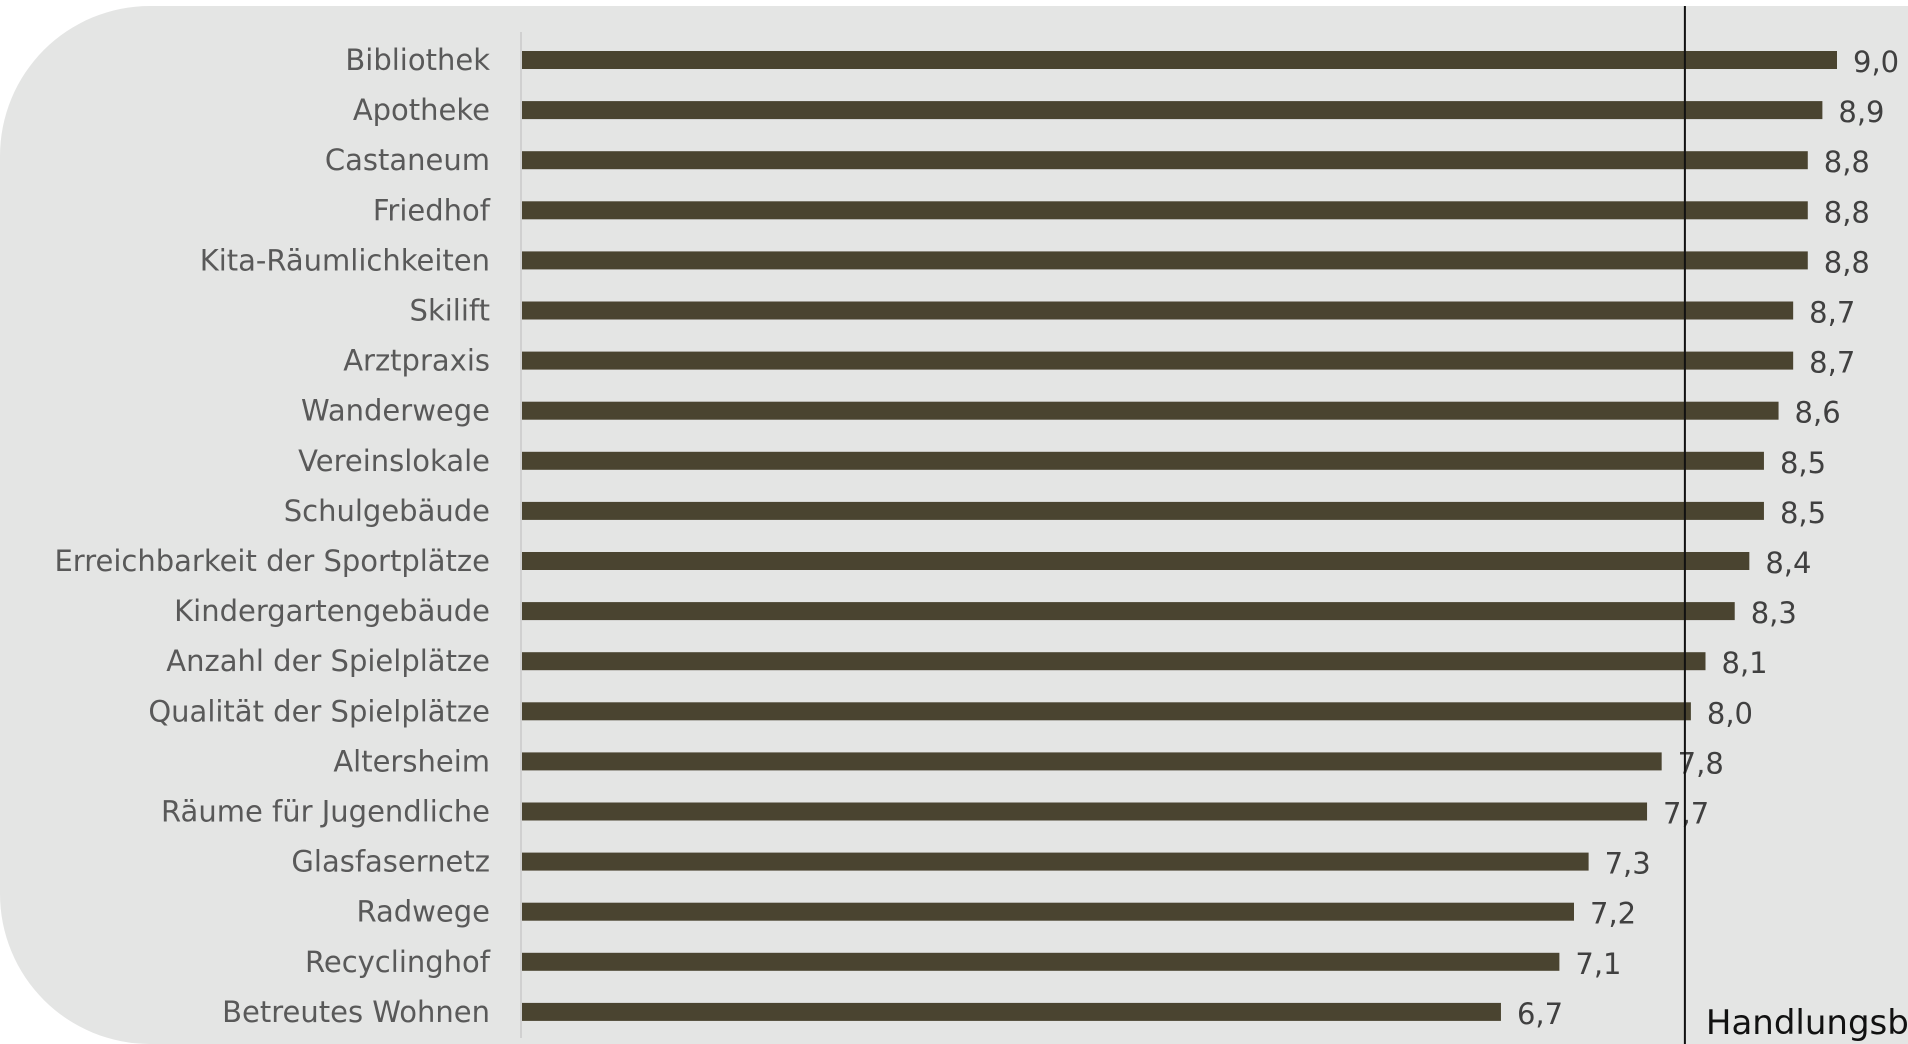  I want to click on value-label: 8,4, so click(1788, 563).